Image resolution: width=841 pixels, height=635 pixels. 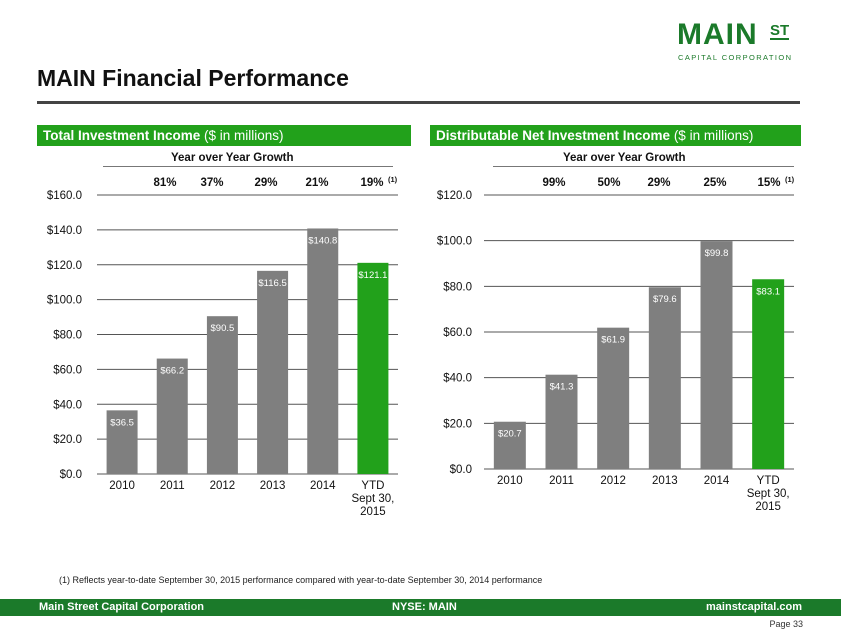 What do you see at coordinates (754, 607) in the screenshot?
I see `footer-website-link: mainstcapital.com` at bounding box center [754, 607].